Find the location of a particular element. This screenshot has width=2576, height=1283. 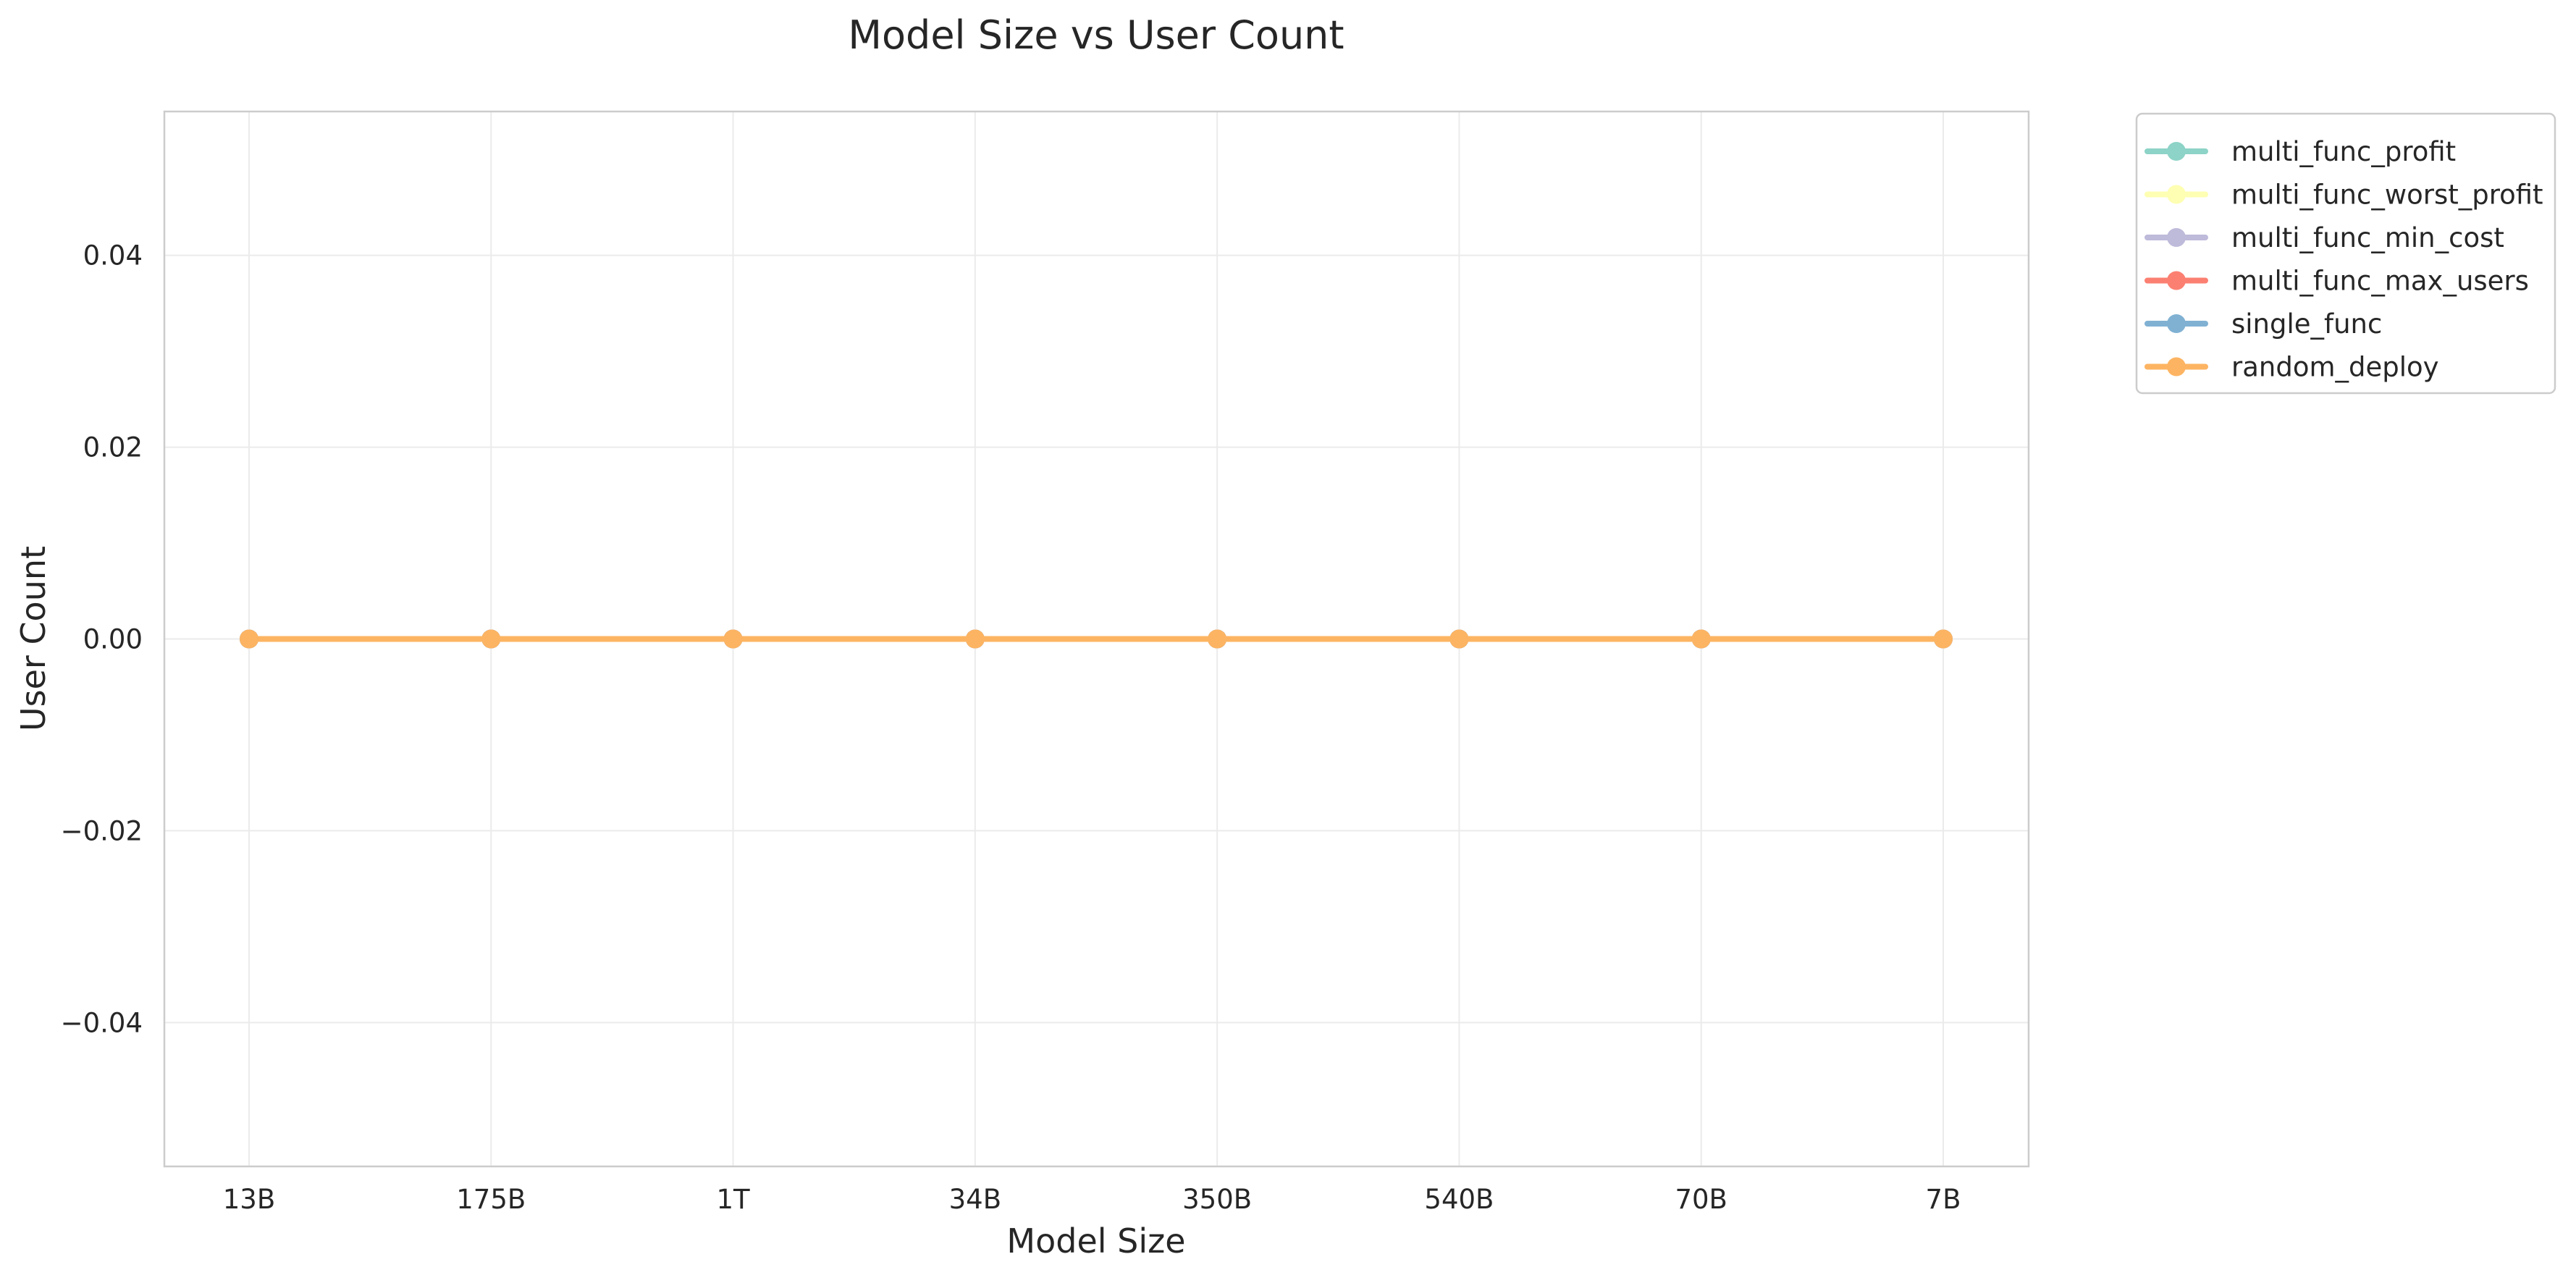

legend-entry: multi_func_min_cost is located at coordinates (2324, 238).